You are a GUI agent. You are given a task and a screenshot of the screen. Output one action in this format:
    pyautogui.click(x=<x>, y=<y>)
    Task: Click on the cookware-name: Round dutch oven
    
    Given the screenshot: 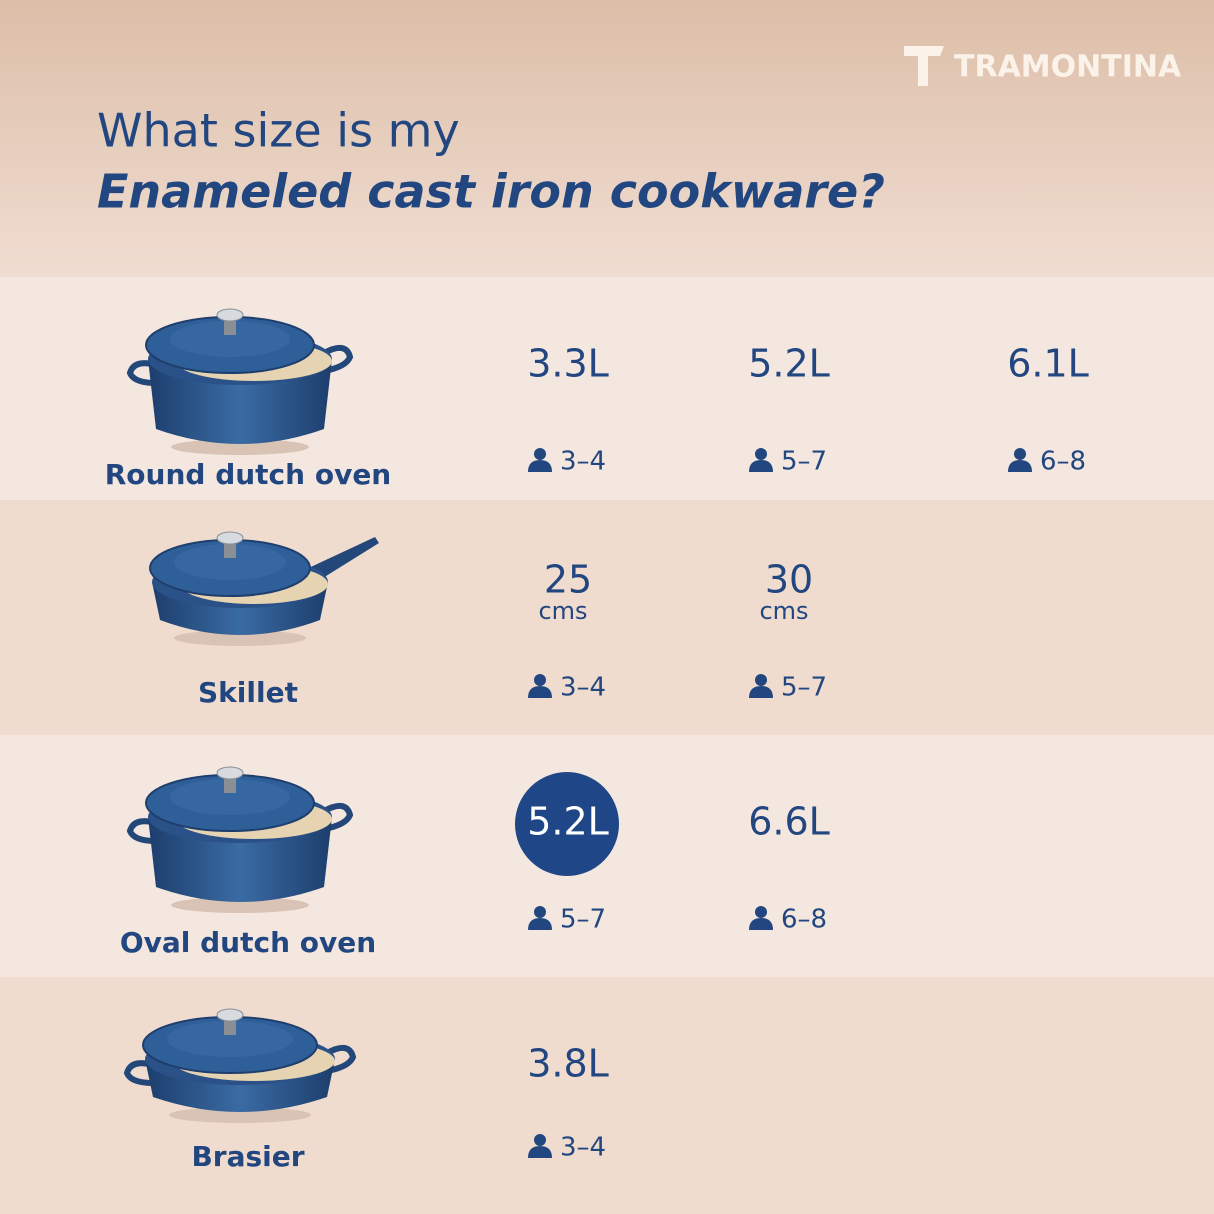 What is the action you would take?
    pyautogui.click(x=248, y=474)
    